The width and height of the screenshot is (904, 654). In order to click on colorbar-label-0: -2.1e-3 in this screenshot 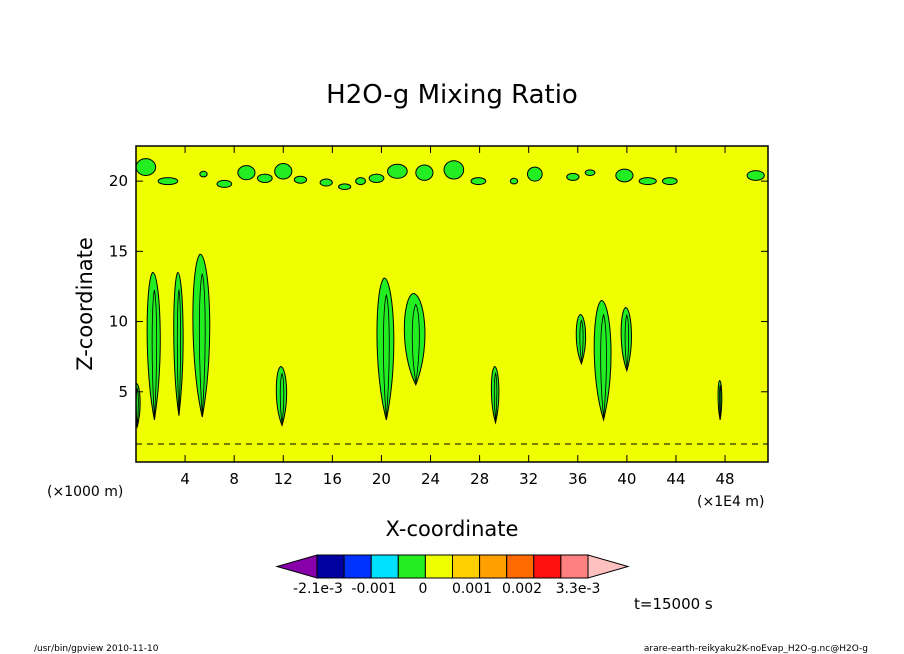, I will do `click(318, 589)`.